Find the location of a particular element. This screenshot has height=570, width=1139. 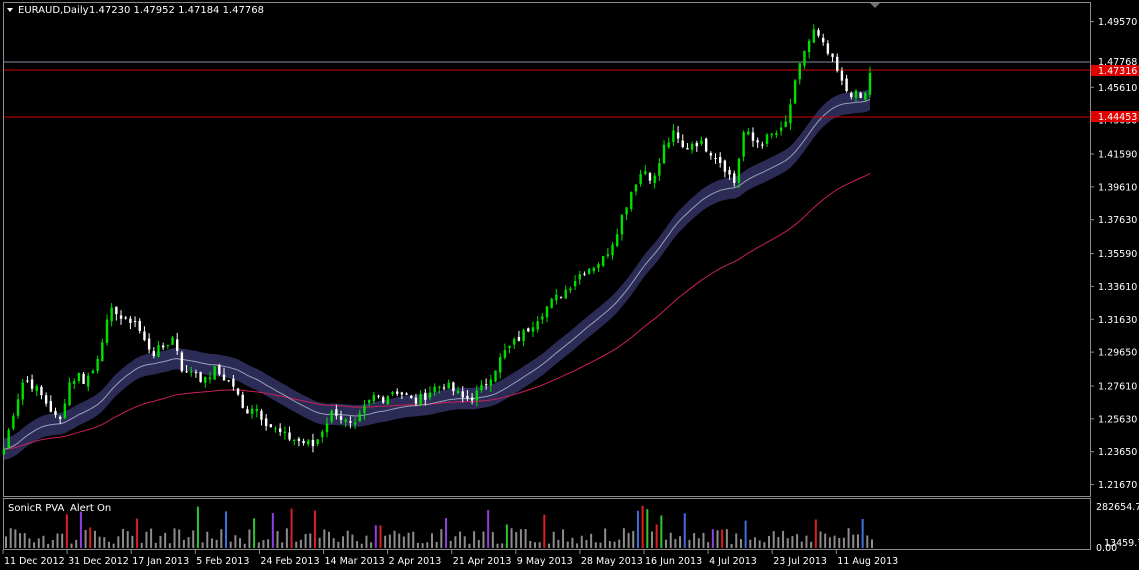

chart-shift-marker-icon is located at coordinates (875, 5).